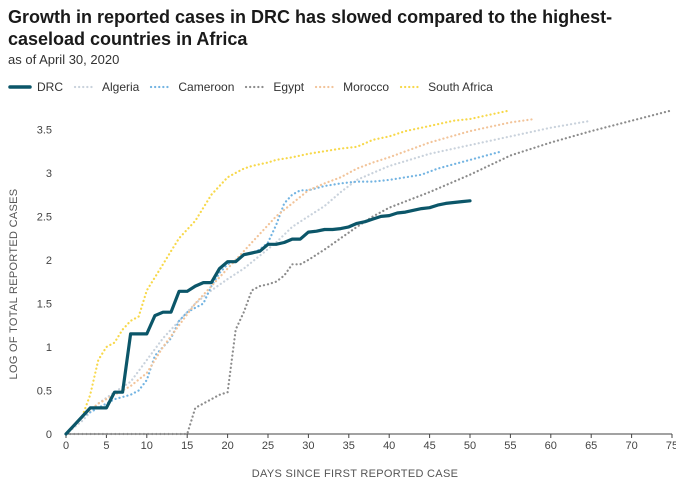 Image resolution: width=676 pixels, height=486 pixels. I want to click on legend-item-south-africa: South Africa, so click(446, 87).